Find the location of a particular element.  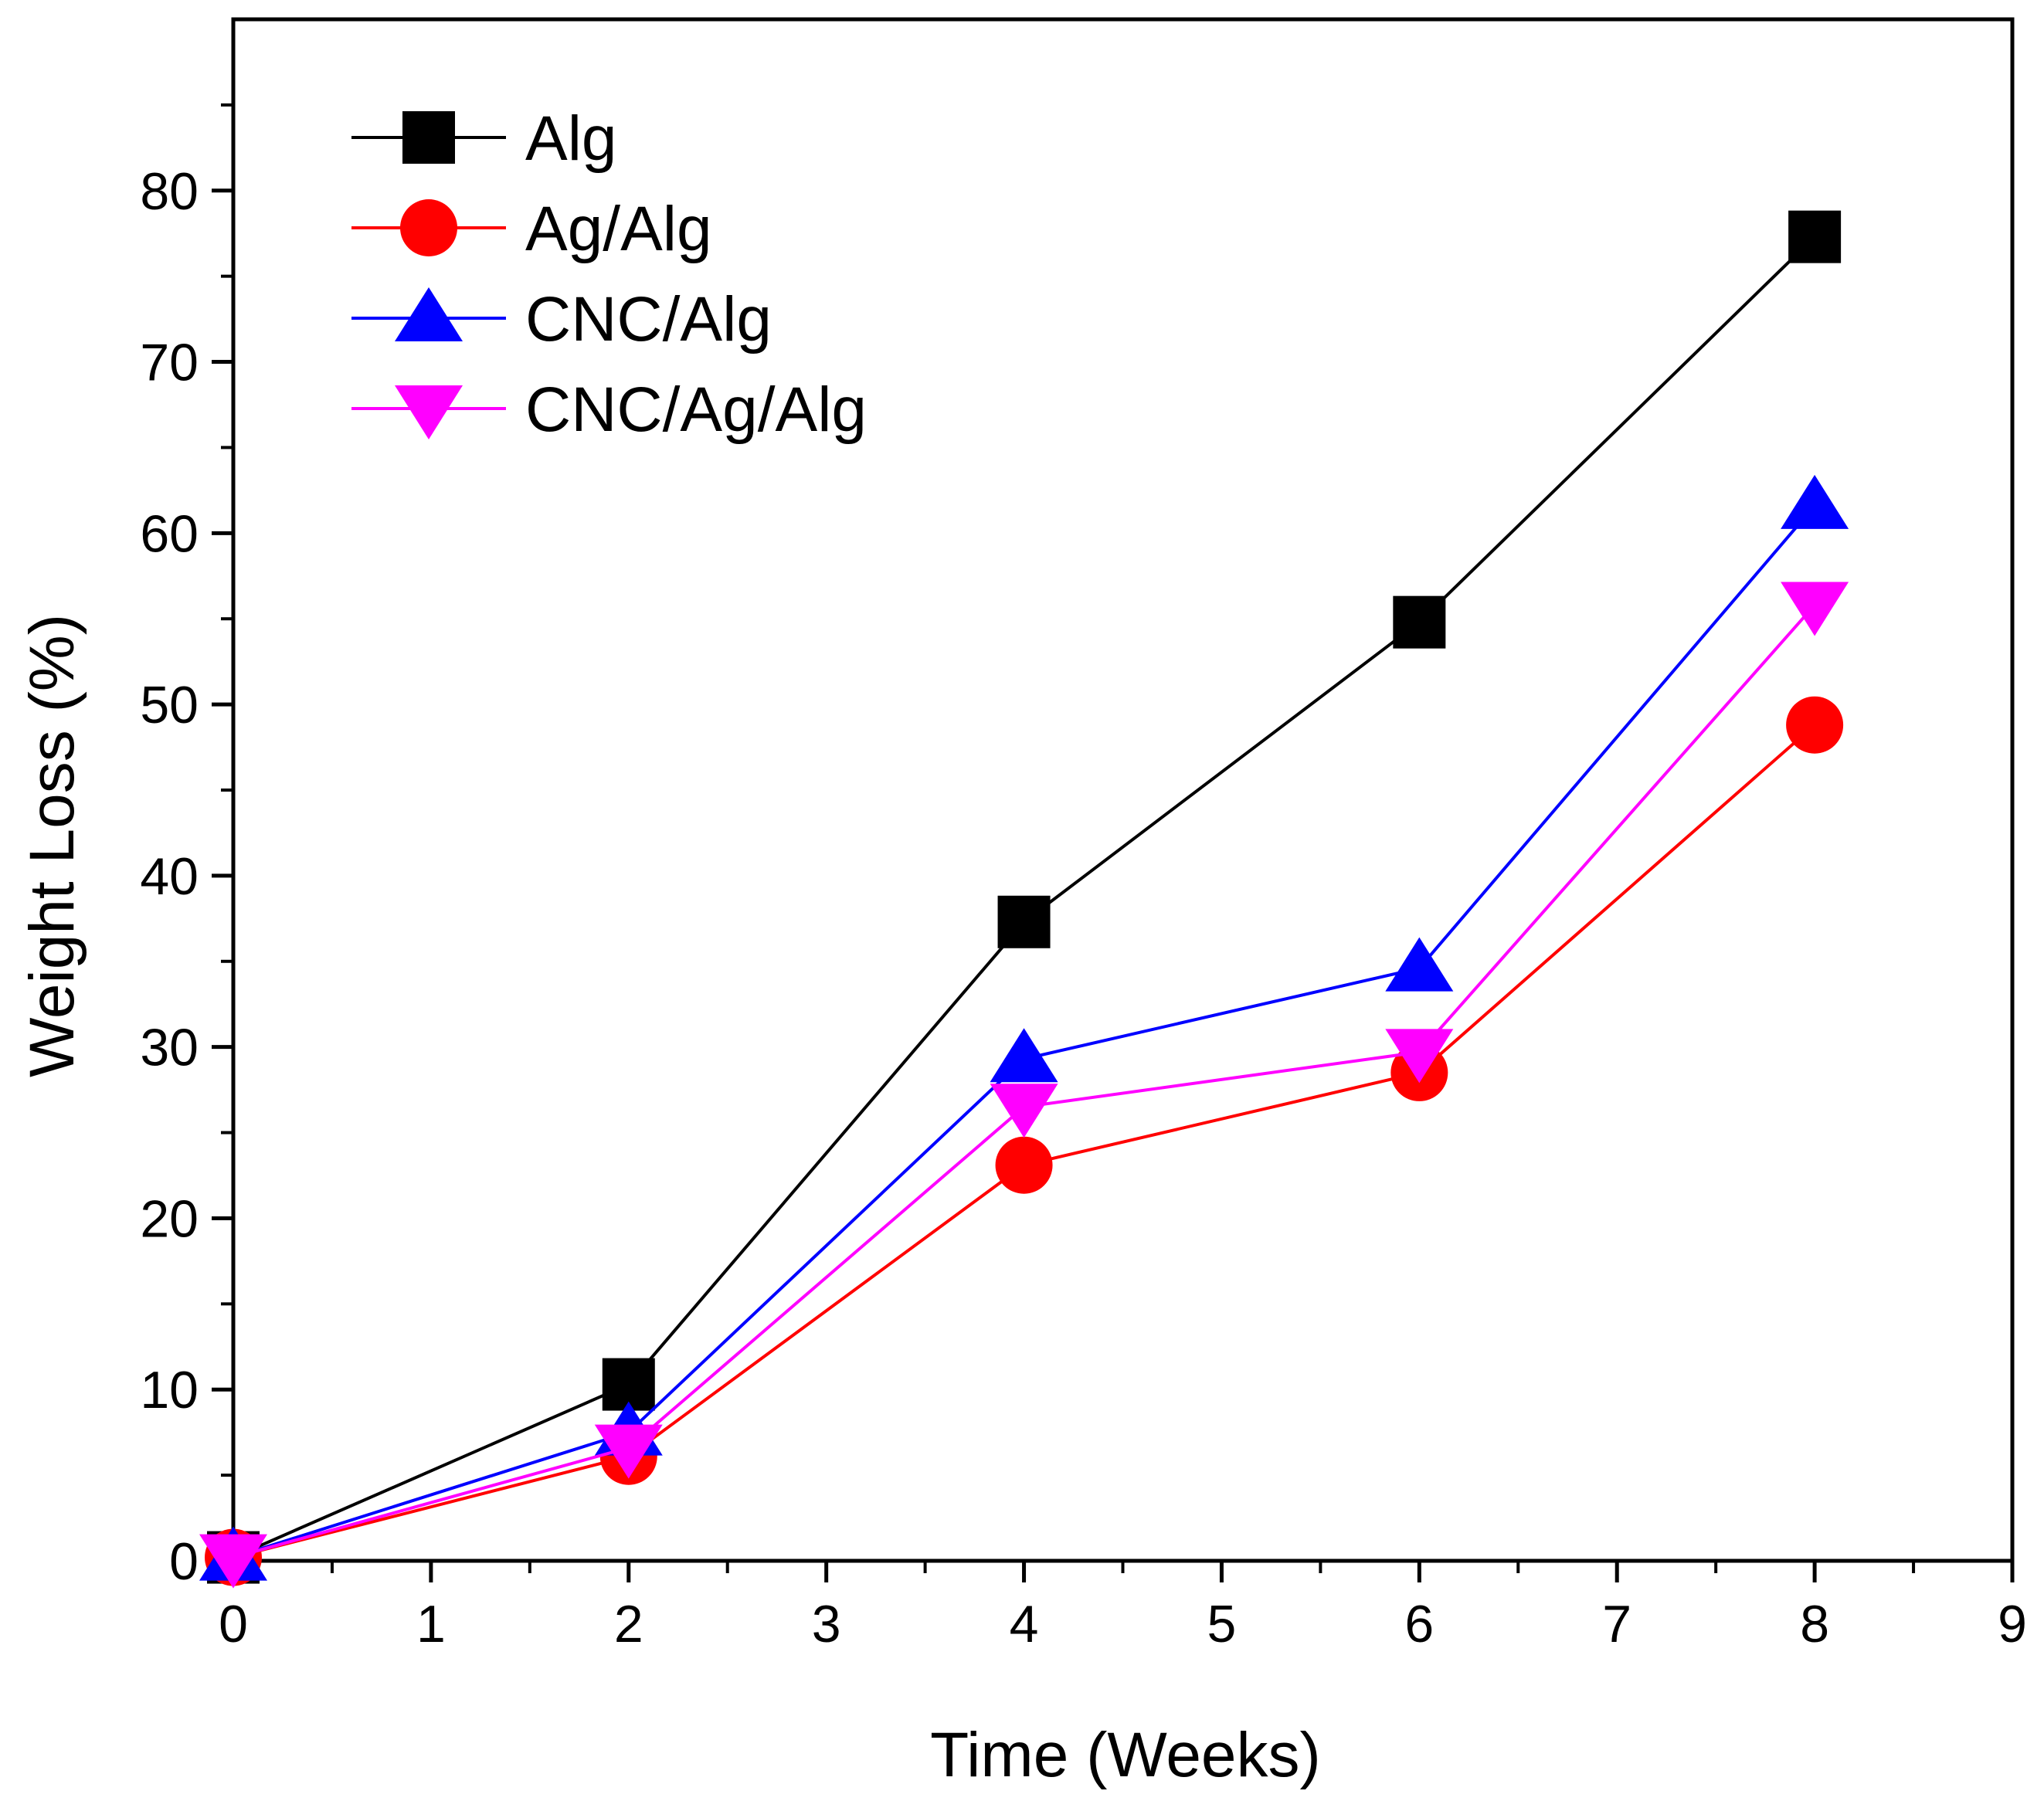

x-tick-label: 0 is located at coordinates (234, 1624).